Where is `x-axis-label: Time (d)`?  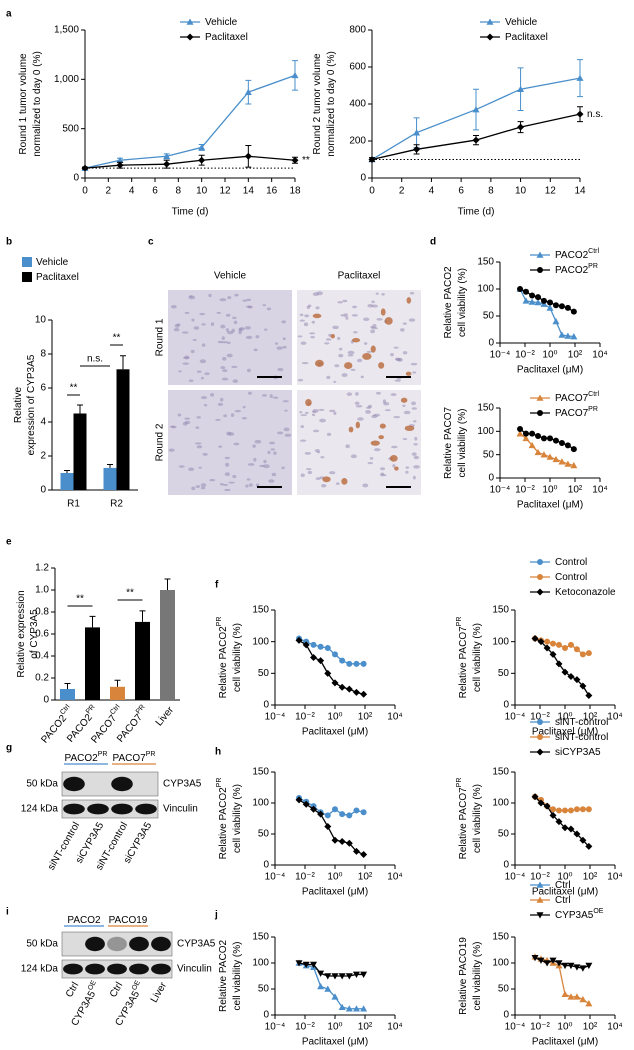 x-axis-label: Time (d) is located at coordinates (190, 212).